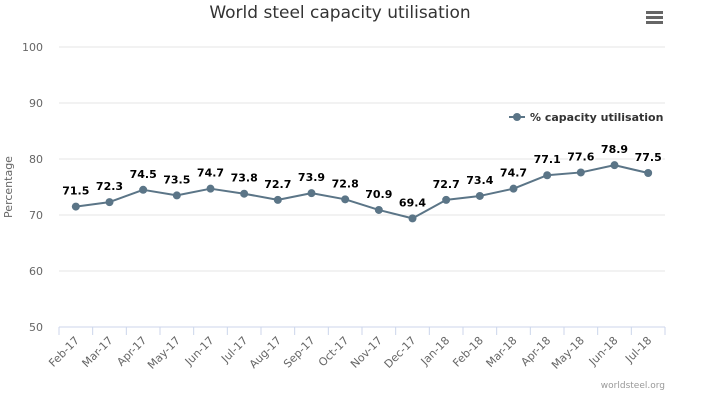 The height and width of the screenshot is (403, 701). Describe the element at coordinates (568, 353) in the screenshot. I see `x-tick-label: May-18` at that location.